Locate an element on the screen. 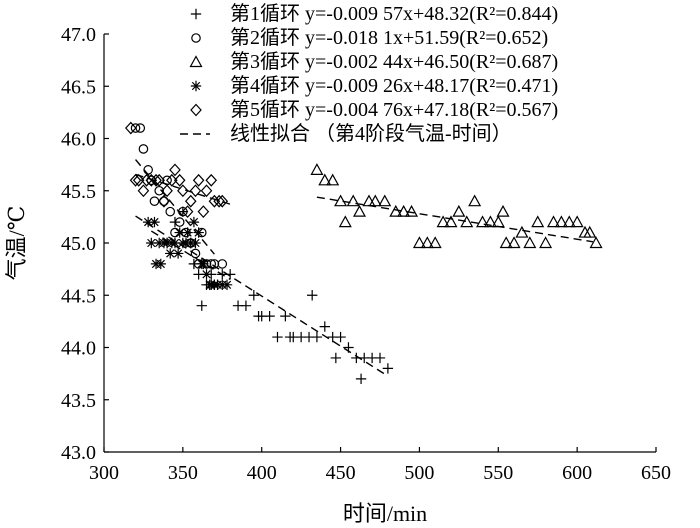  legend-entry-series-3: 第3循环 y=-0.002 44x+46.50(R²=0.687) is located at coordinates (394, 61).